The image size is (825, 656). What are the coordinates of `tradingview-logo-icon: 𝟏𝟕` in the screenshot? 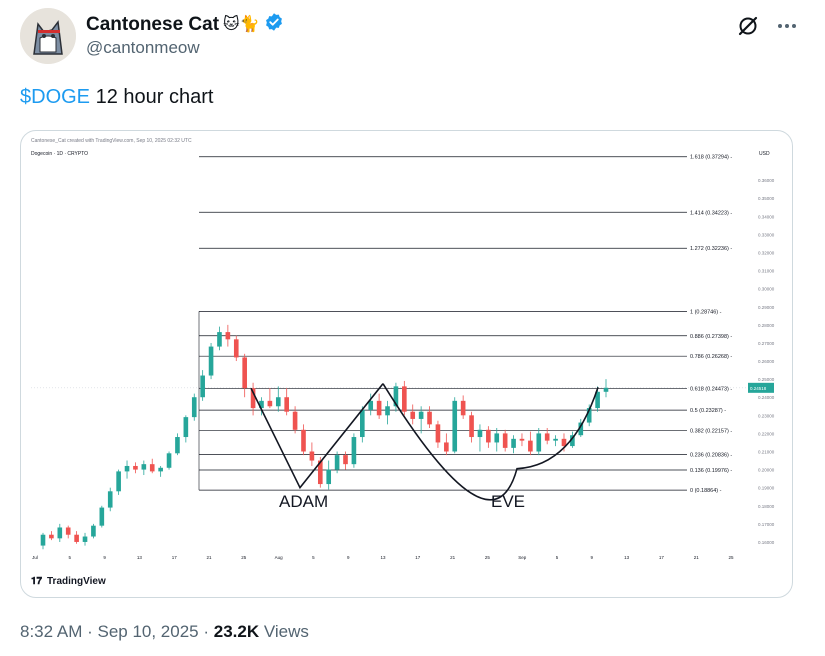 It's located at (37, 581).